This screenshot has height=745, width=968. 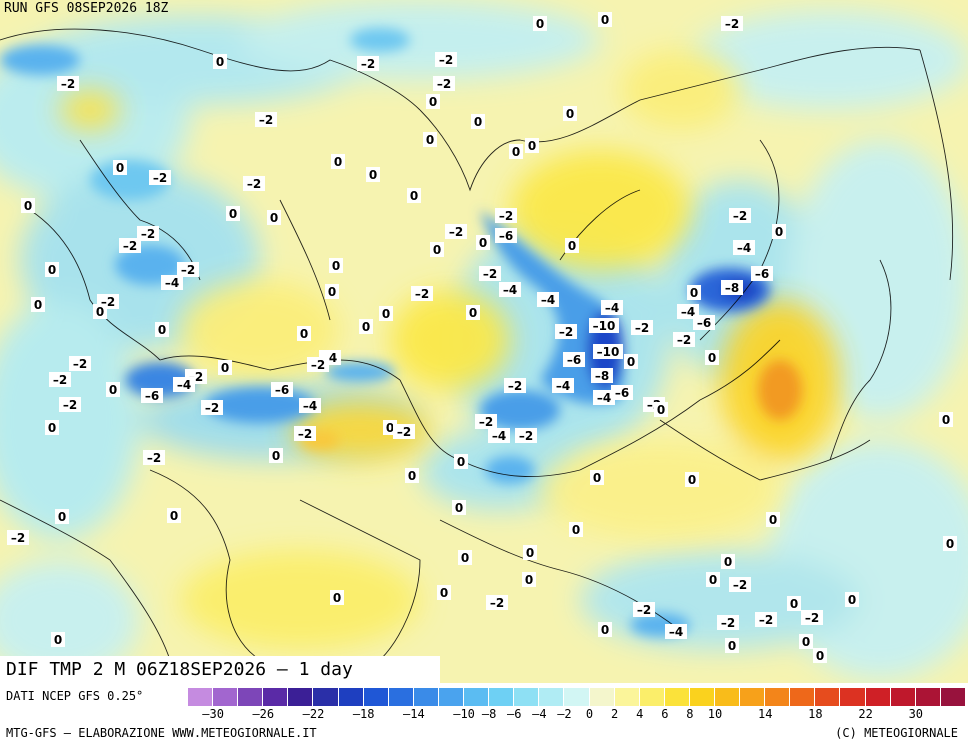 What do you see at coordinates (916, 714) in the screenshot?
I see `legend-tick-label: 30` at bounding box center [916, 714].